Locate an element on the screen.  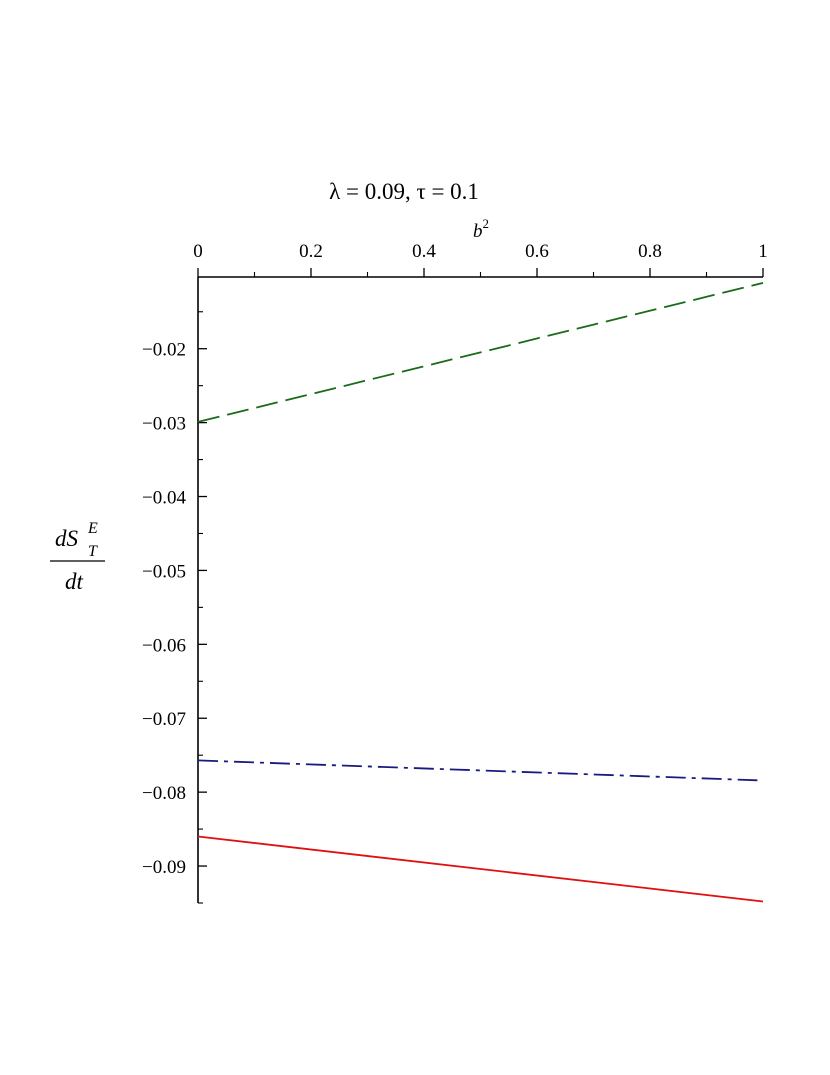
y-axis-label: dS E T dt is located at coordinates (77, 557).